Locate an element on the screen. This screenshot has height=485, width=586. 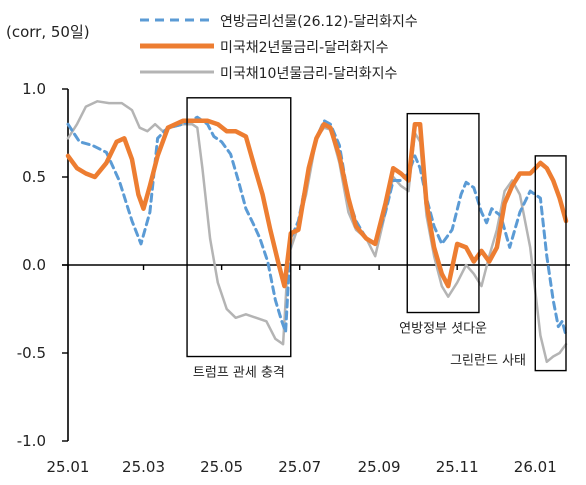
annotation-label-0: 트럼프 관세 충격 is located at coordinates (239, 373).